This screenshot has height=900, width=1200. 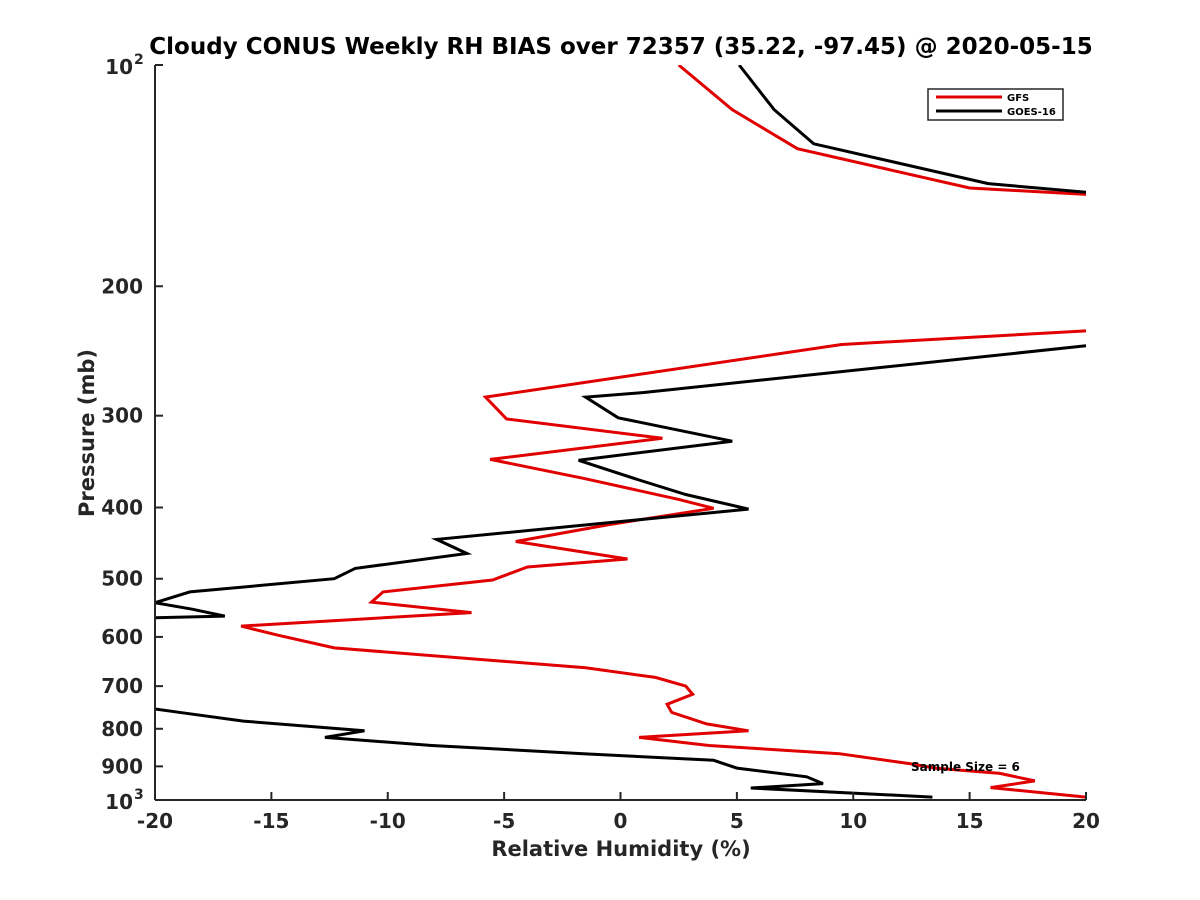 I want to click on legend-box, so click(x=995, y=104).